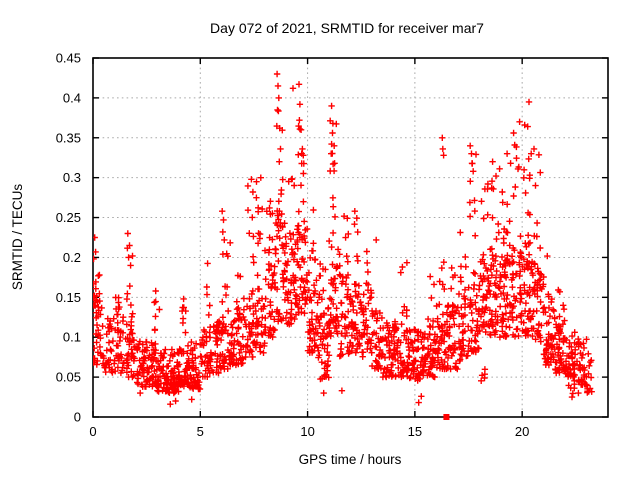 The height and width of the screenshot is (480, 640). I want to click on y-tick-label: 0.05, so click(68, 377).